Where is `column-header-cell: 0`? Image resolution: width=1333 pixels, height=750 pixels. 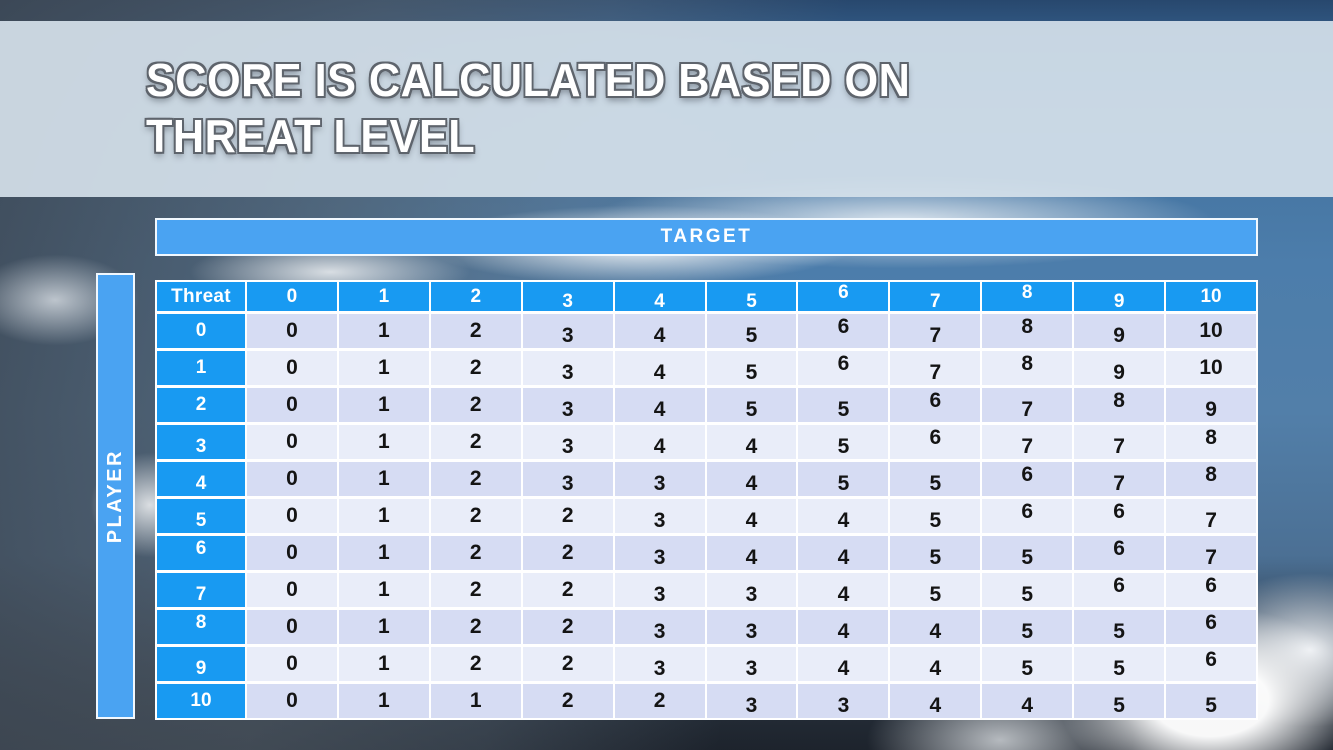 column-header-cell: 0 is located at coordinates (292, 296).